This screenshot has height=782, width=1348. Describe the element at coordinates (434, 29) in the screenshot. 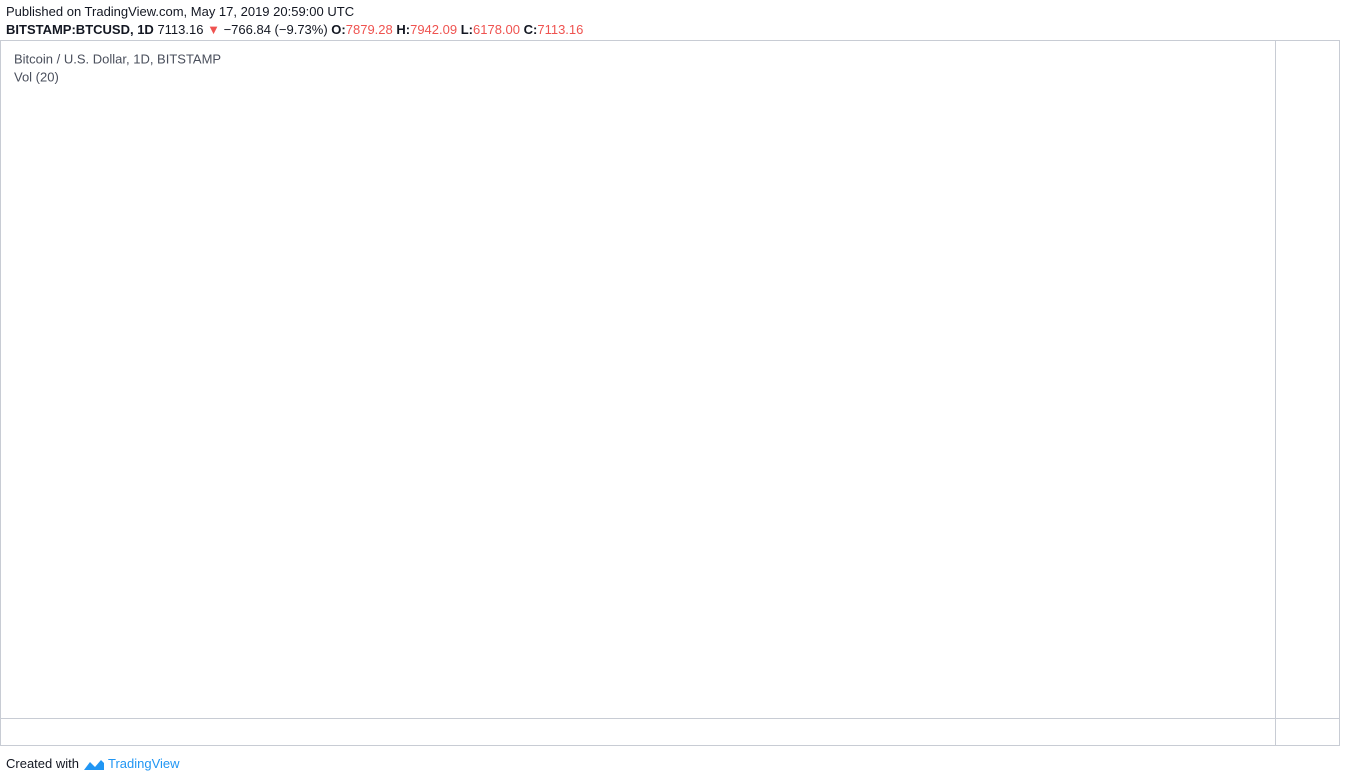

I see `ohlc-value: 7942.09` at that location.